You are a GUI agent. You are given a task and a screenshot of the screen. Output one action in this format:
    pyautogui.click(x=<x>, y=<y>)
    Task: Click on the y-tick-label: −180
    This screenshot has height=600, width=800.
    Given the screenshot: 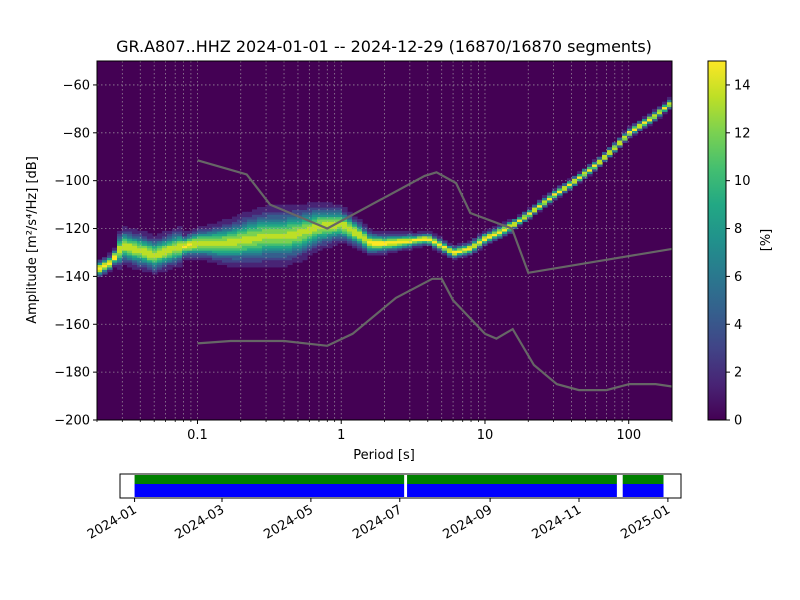 What is the action you would take?
    pyautogui.click(x=72, y=373)
    